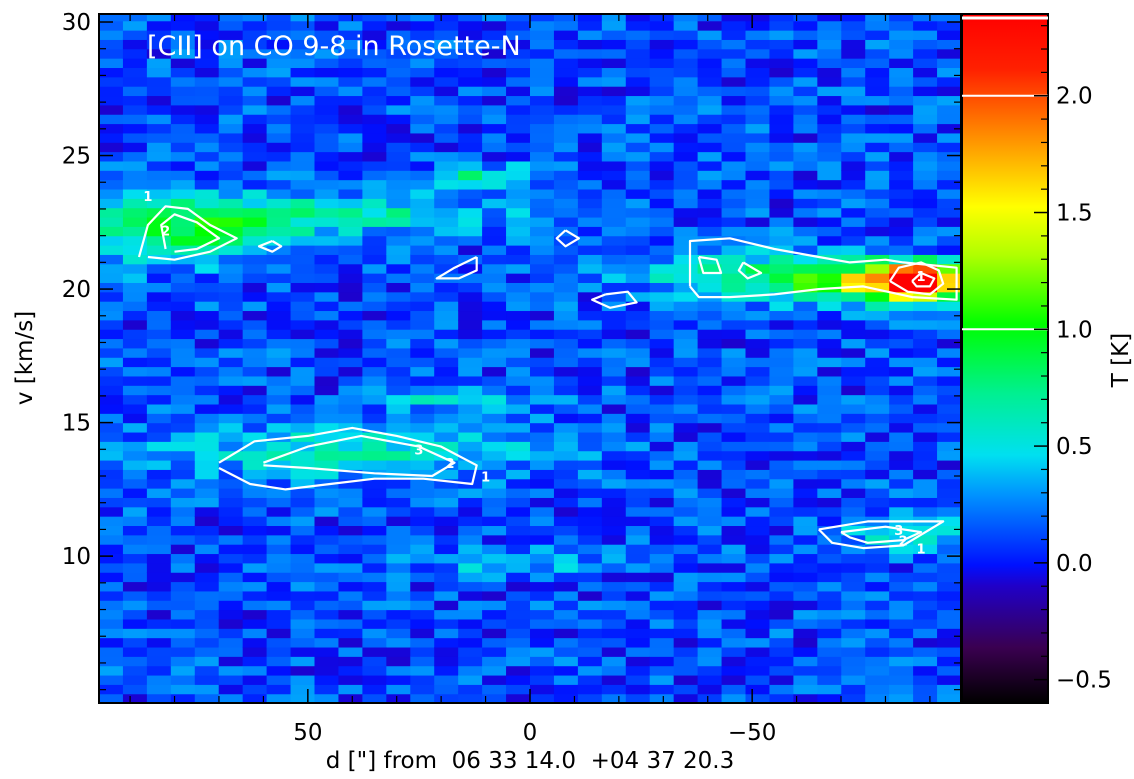 The height and width of the screenshot is (779, 1134). What do you see at coordinates (903, 541) in the screenshot?
I see `contour-label: 2` at bounding box center [903, 541].